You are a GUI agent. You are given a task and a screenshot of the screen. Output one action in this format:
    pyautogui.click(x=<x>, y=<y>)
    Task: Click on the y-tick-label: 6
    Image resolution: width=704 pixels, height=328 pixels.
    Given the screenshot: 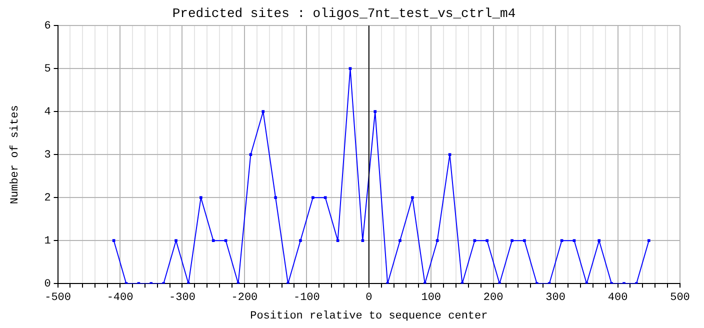 What is the action you would take?
    pyautogui.click(x=47, y=26)
    